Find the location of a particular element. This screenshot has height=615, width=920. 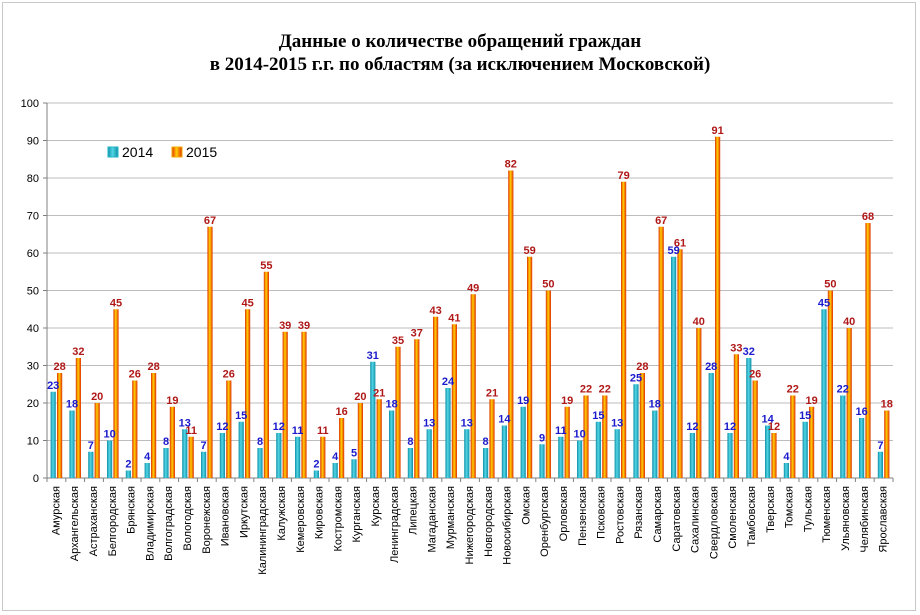

category-label: Костромская is located at coordinates (338, 519).